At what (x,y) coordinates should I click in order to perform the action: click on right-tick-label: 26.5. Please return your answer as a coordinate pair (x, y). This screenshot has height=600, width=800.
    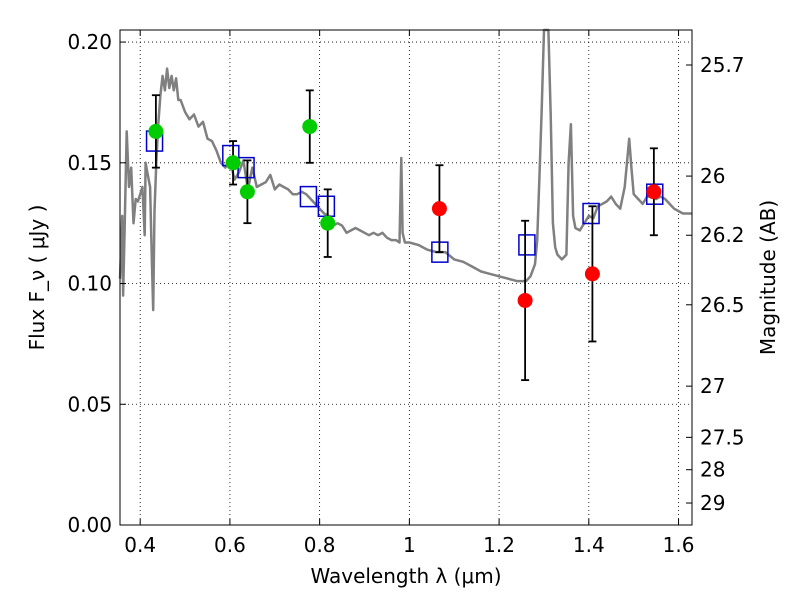
    Looking at the image, I should click on (722, 305).